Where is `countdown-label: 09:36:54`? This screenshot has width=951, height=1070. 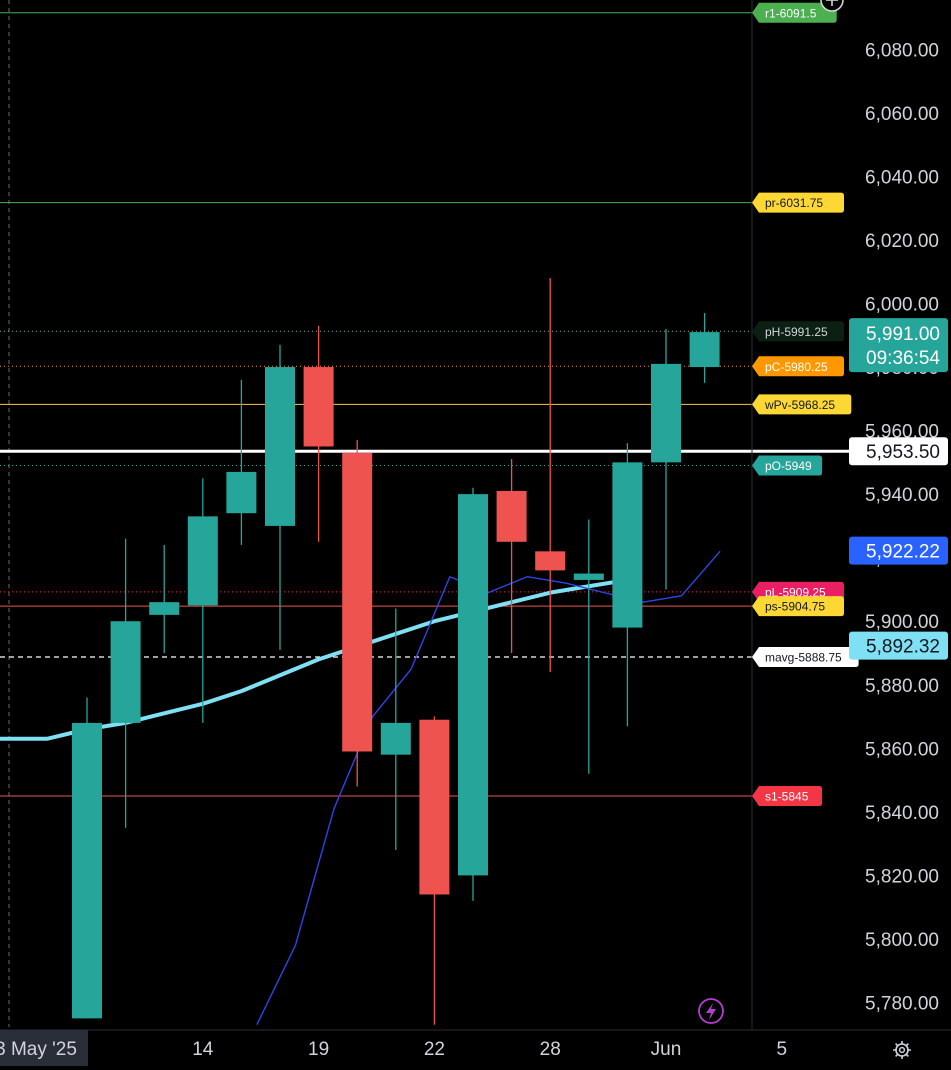
countdown-label: 09:36:54 is located at coordinates (903, 358).